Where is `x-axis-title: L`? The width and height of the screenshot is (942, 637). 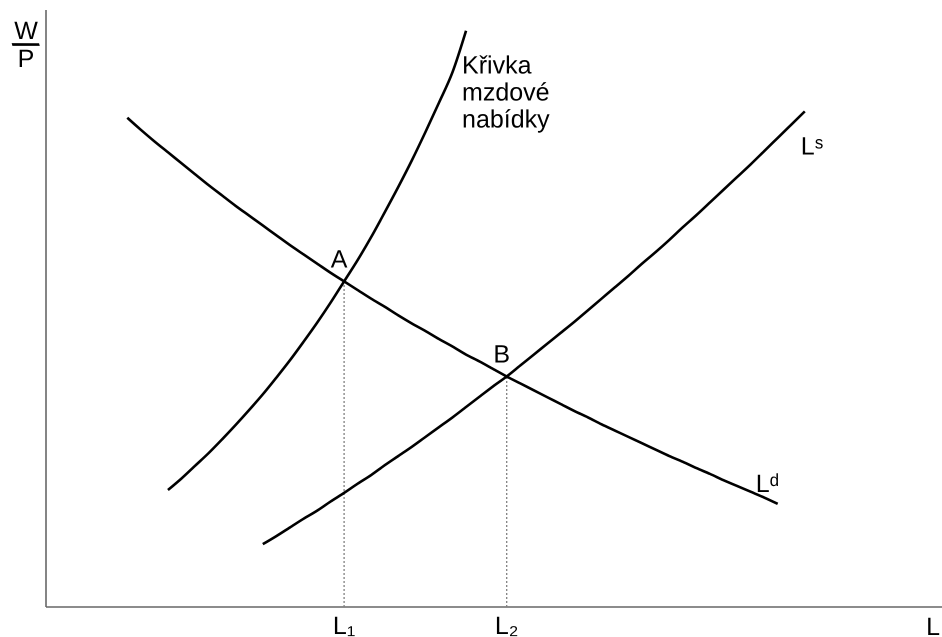 x-axis-title: L is located at coordinates (933, 625).